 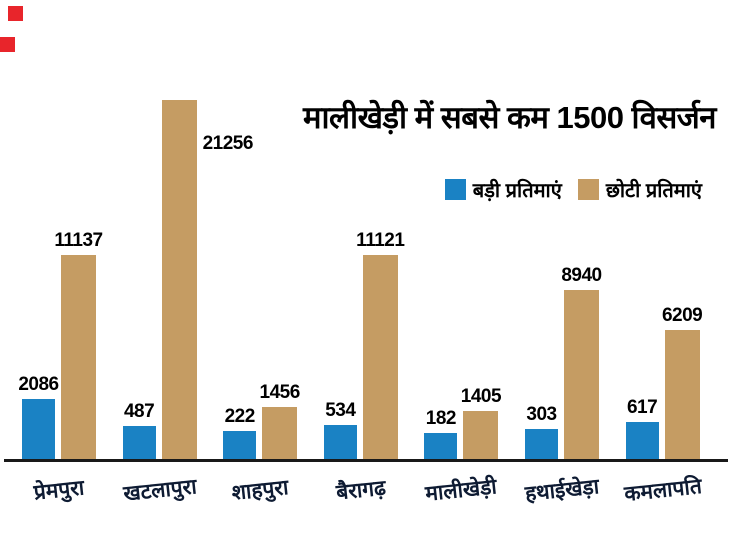 What do you see at coordinates (455, 189) in the screenshot?
I see `legend-swatch-big-idols` at bounding box center [455, 189].